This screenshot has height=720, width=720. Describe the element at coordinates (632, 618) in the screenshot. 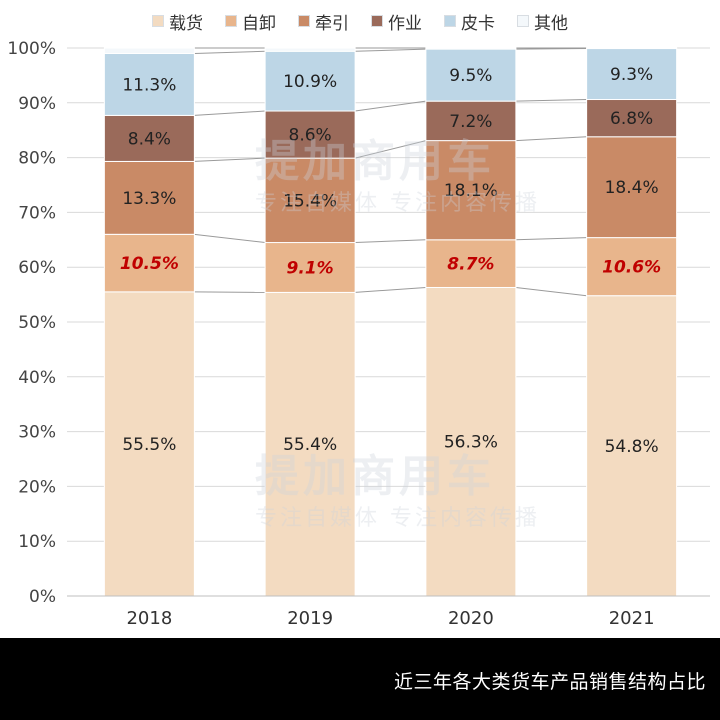

I see `x-tick-label: 2021` at that location.